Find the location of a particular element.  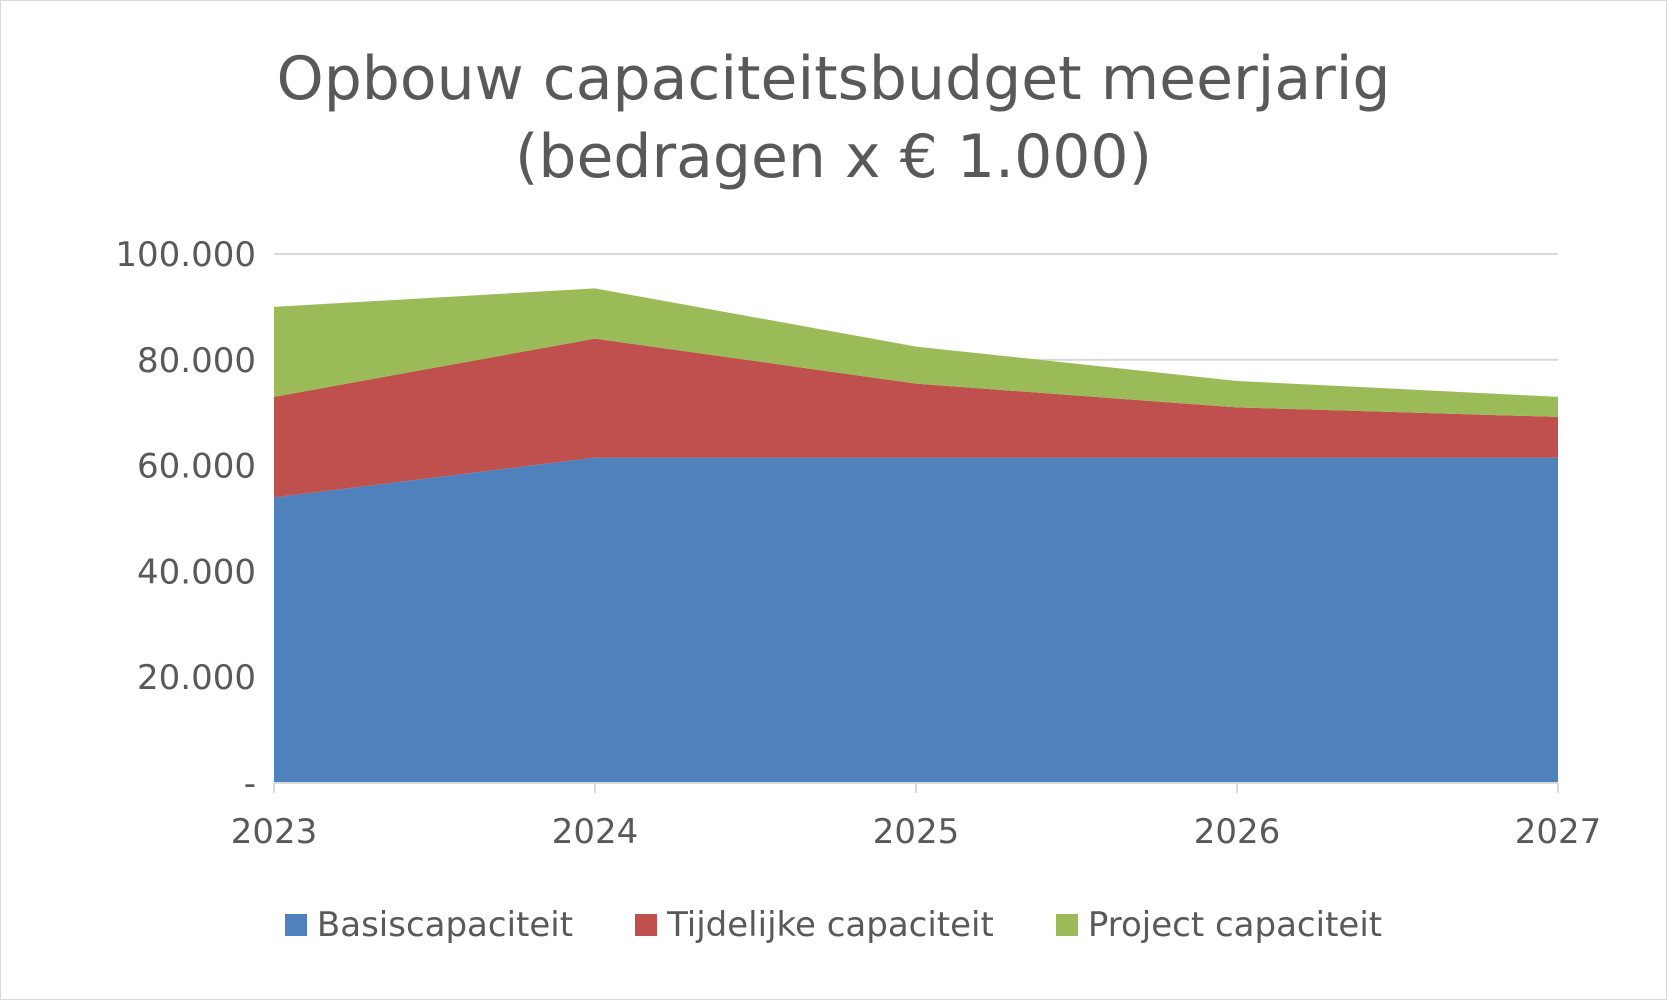

y-tick-label-4: 80.000 is located at coordinates (196, 361).